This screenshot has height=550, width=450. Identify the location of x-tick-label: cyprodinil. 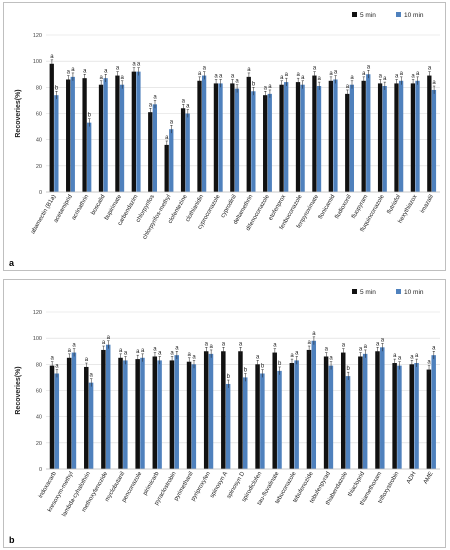
(229, 206).